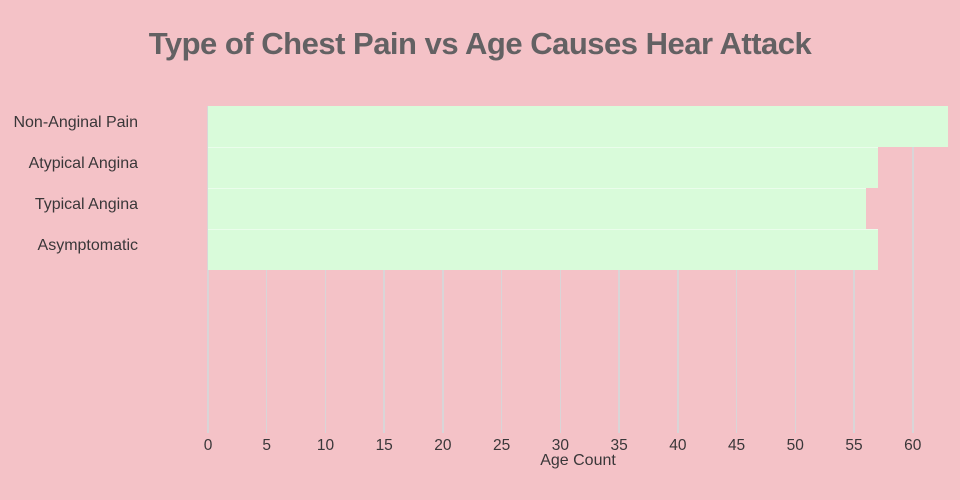  What do you see at coordinates (443, 445) in the screenshot?
I see `x-axis-tick-label: 20` at bounding box center [443, 445].